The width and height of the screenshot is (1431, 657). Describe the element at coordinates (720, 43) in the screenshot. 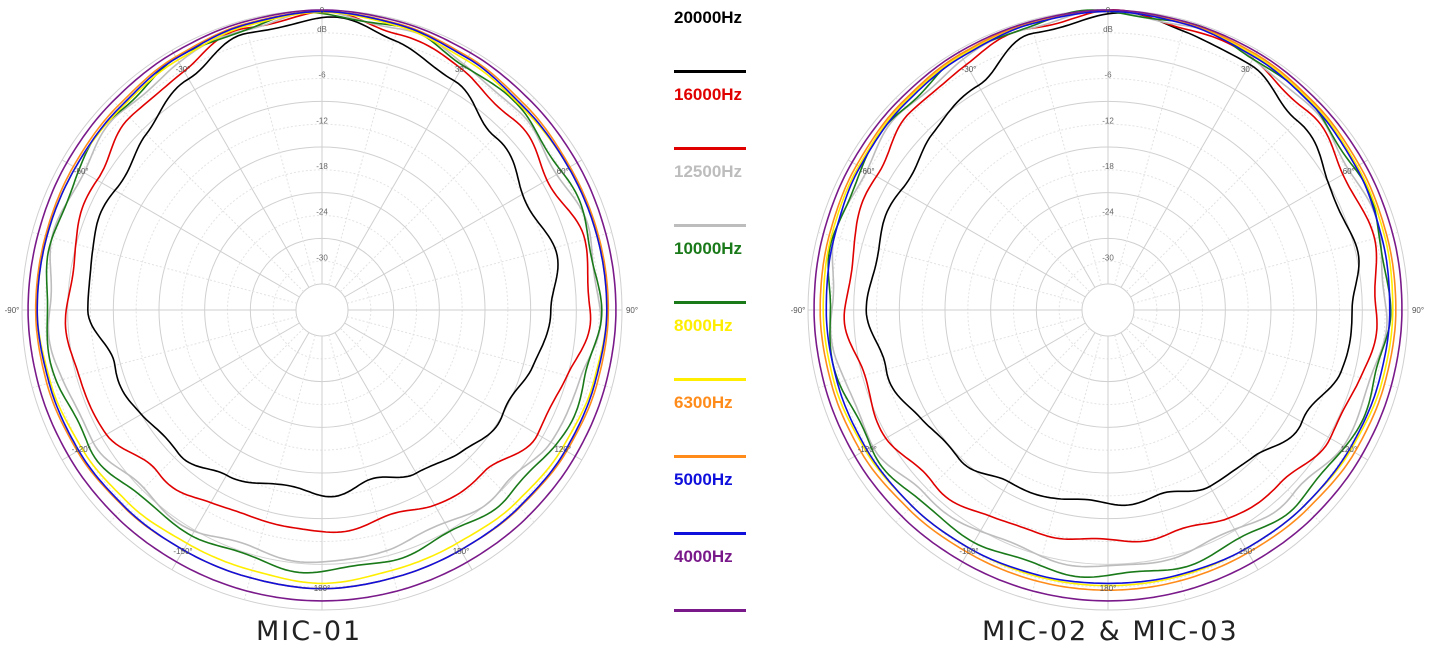

I see `legend-item: 20000Hz` at that location.